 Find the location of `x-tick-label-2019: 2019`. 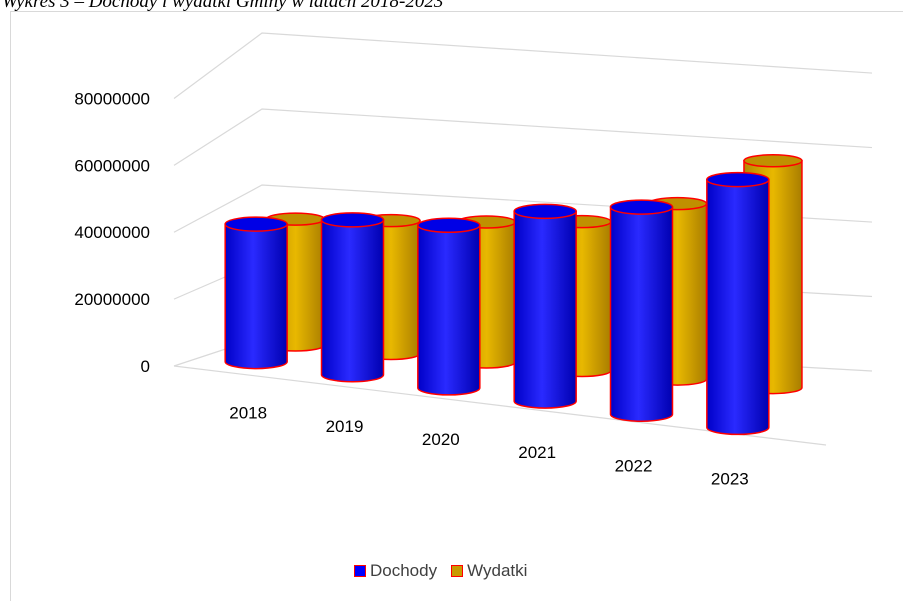

x-tick-label-2019: 2019 is located at coordinates (345, 426).